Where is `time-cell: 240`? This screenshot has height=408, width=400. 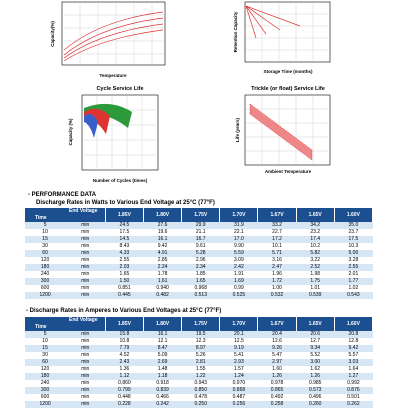 time-cell: 240 is located at coordinates (45, 383).